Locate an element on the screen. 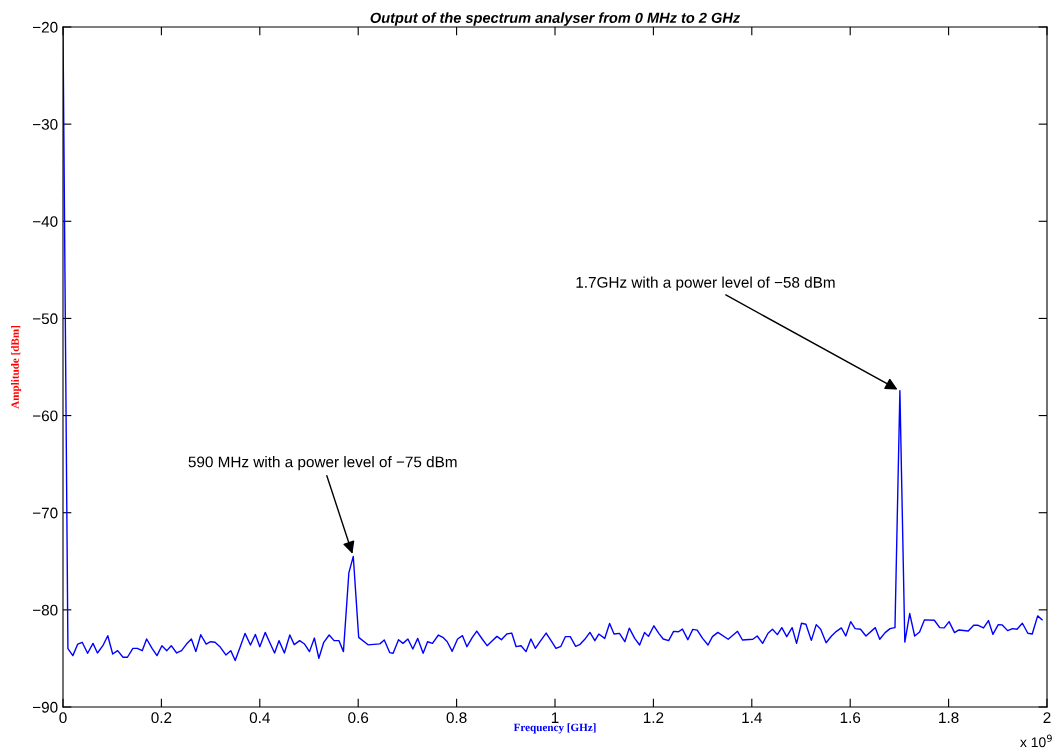 Image resolution: width=1058 pixels, height=755 pixels. annotation: 590 MHz with a power level of −75 dBm is located at coordinates (322, 463).